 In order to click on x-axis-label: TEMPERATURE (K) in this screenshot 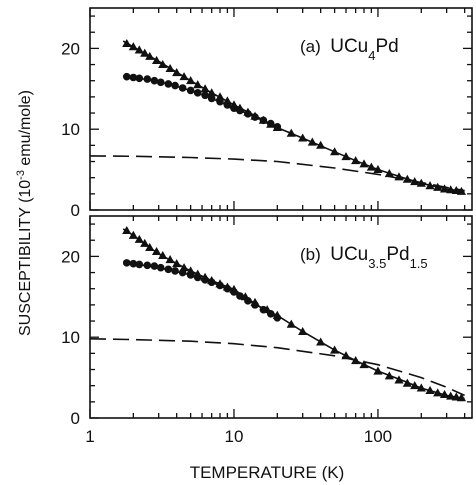, I will do `click(267, 472)`.